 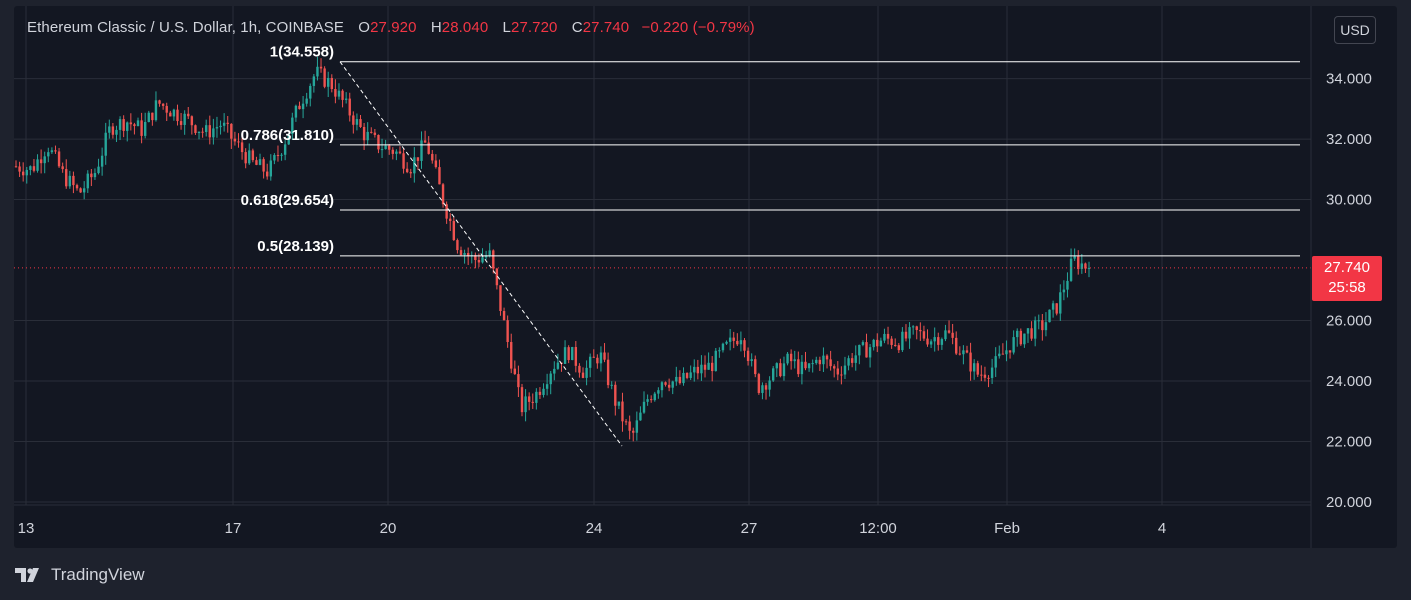 I want to click on tradingview-logo-icon, so click(x=27, y=575).